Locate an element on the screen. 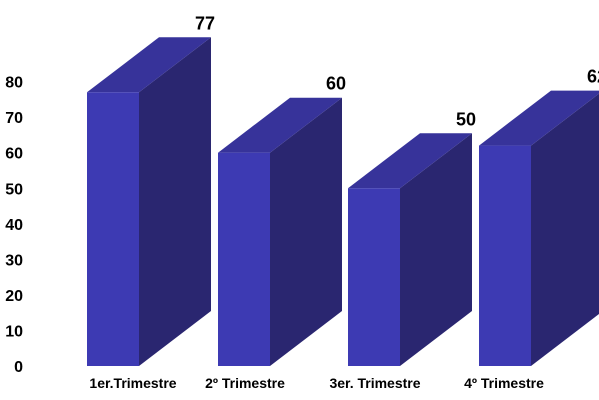 Image resolution: width=599 pixels, height=400 pixels. data-label: 60 is located at coordinates (336, 84).